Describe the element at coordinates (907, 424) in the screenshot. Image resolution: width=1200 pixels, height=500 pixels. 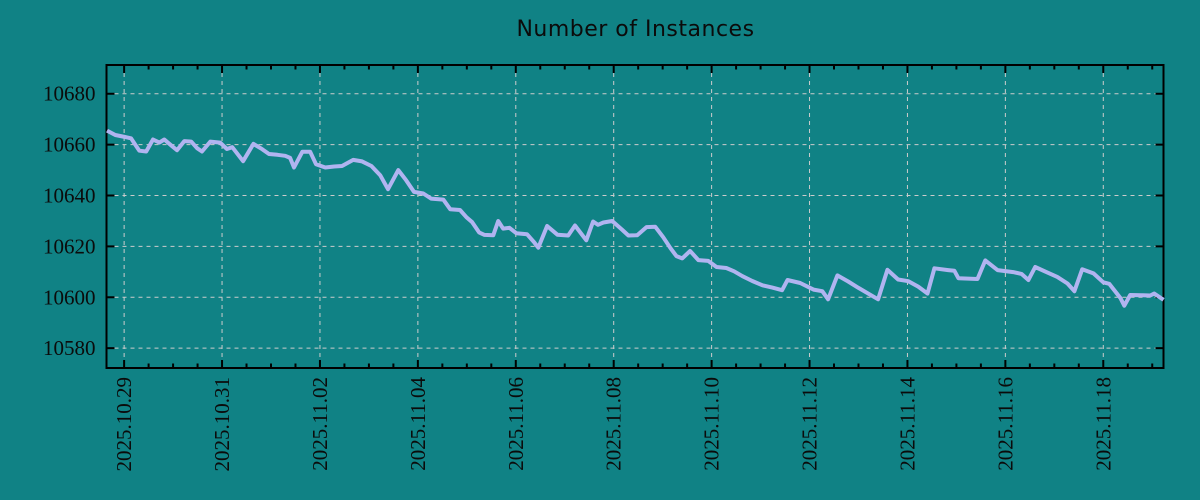
I see `x-tick-label: 2025.11.14` at that location.